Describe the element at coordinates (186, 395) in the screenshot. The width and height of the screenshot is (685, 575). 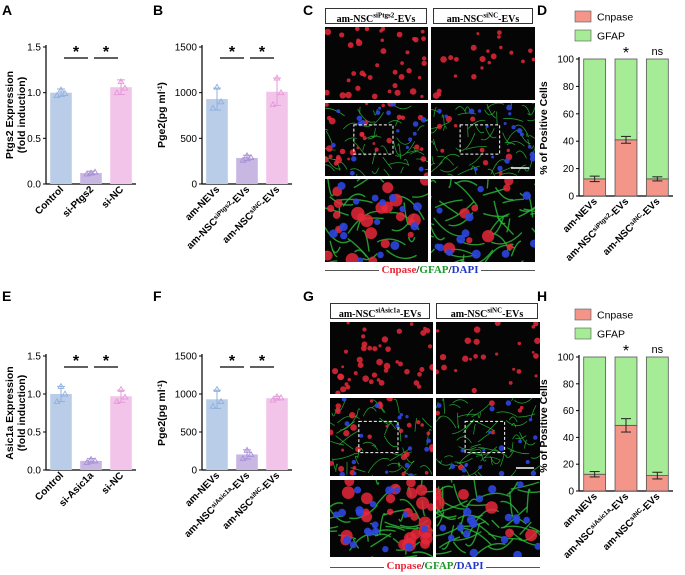
I see `y-tick-label: 1000` at that location.